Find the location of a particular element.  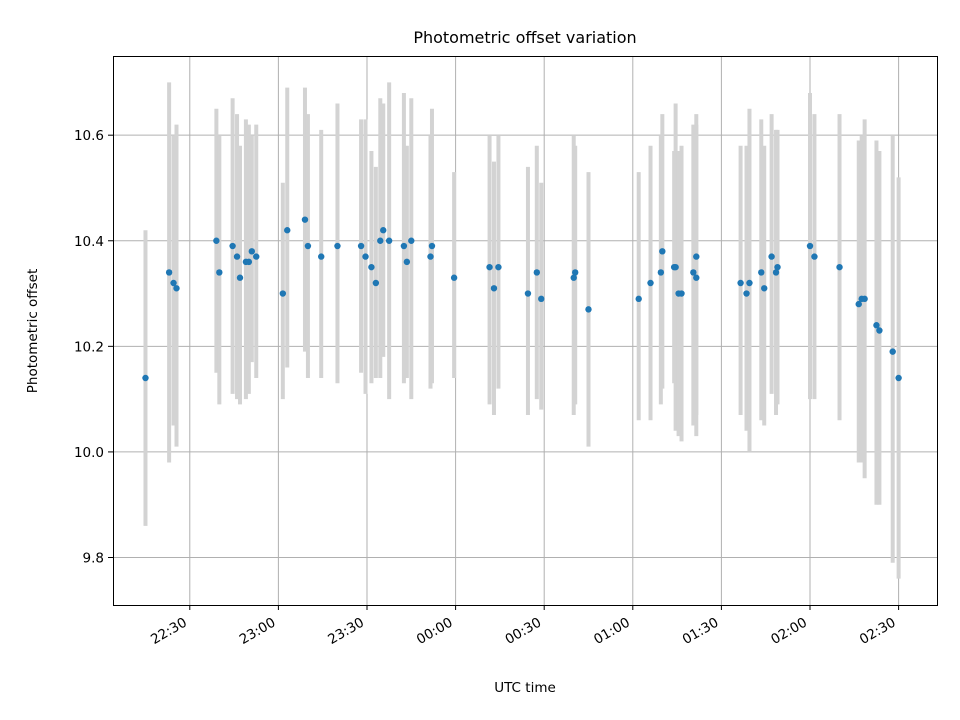

y-tick-label: 10.4 is located at coordinates (89, 242).